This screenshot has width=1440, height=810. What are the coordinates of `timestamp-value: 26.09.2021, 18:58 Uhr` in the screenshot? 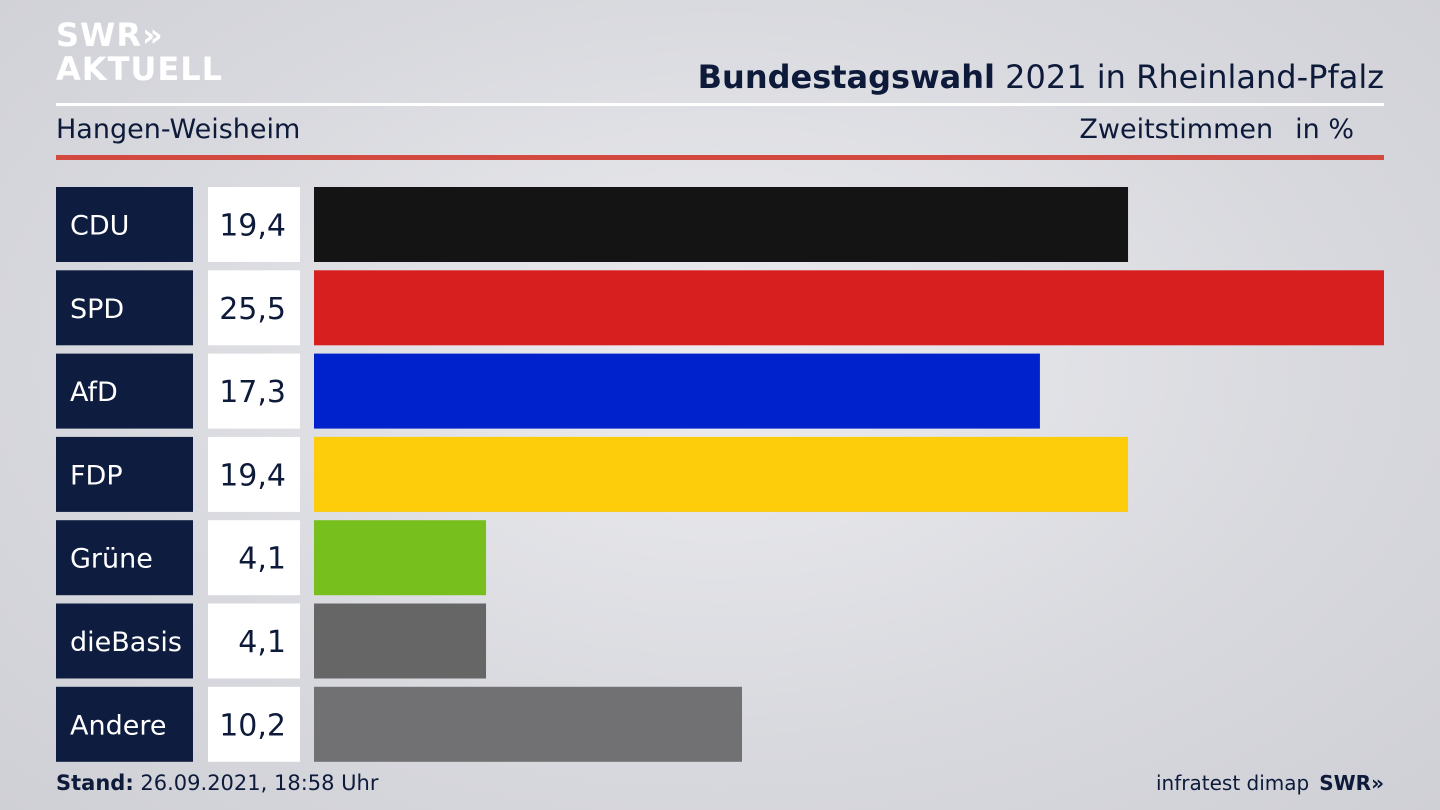 It's located at (256, 783).